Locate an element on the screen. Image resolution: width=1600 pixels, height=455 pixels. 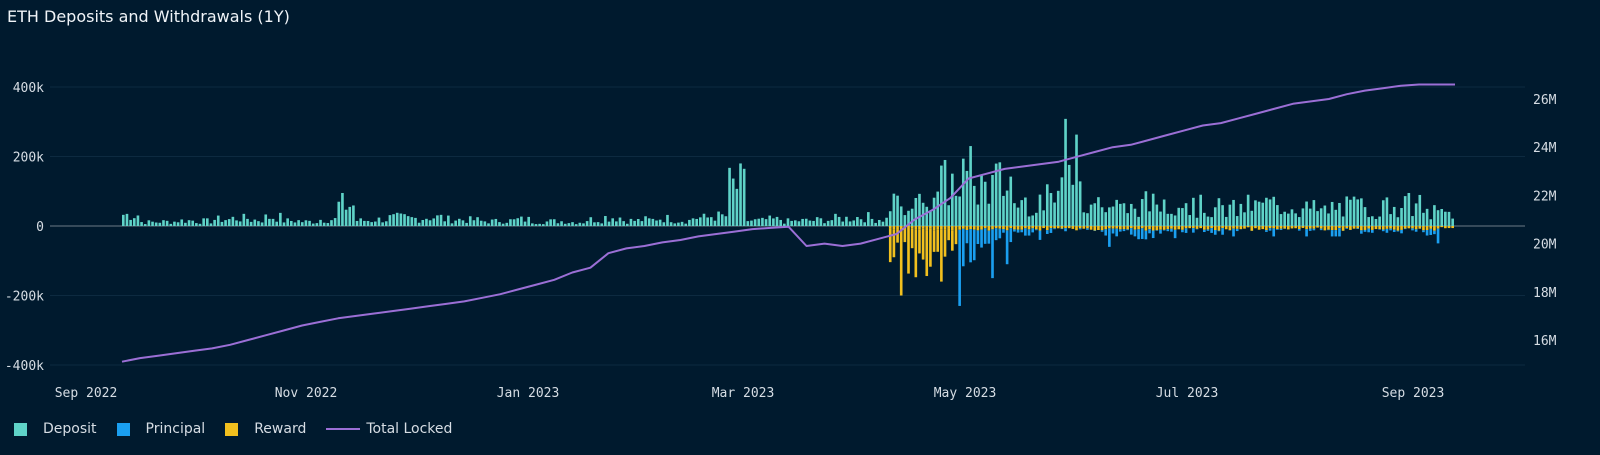
legend-item-principal: Principal is located at coordinates (161, 429).